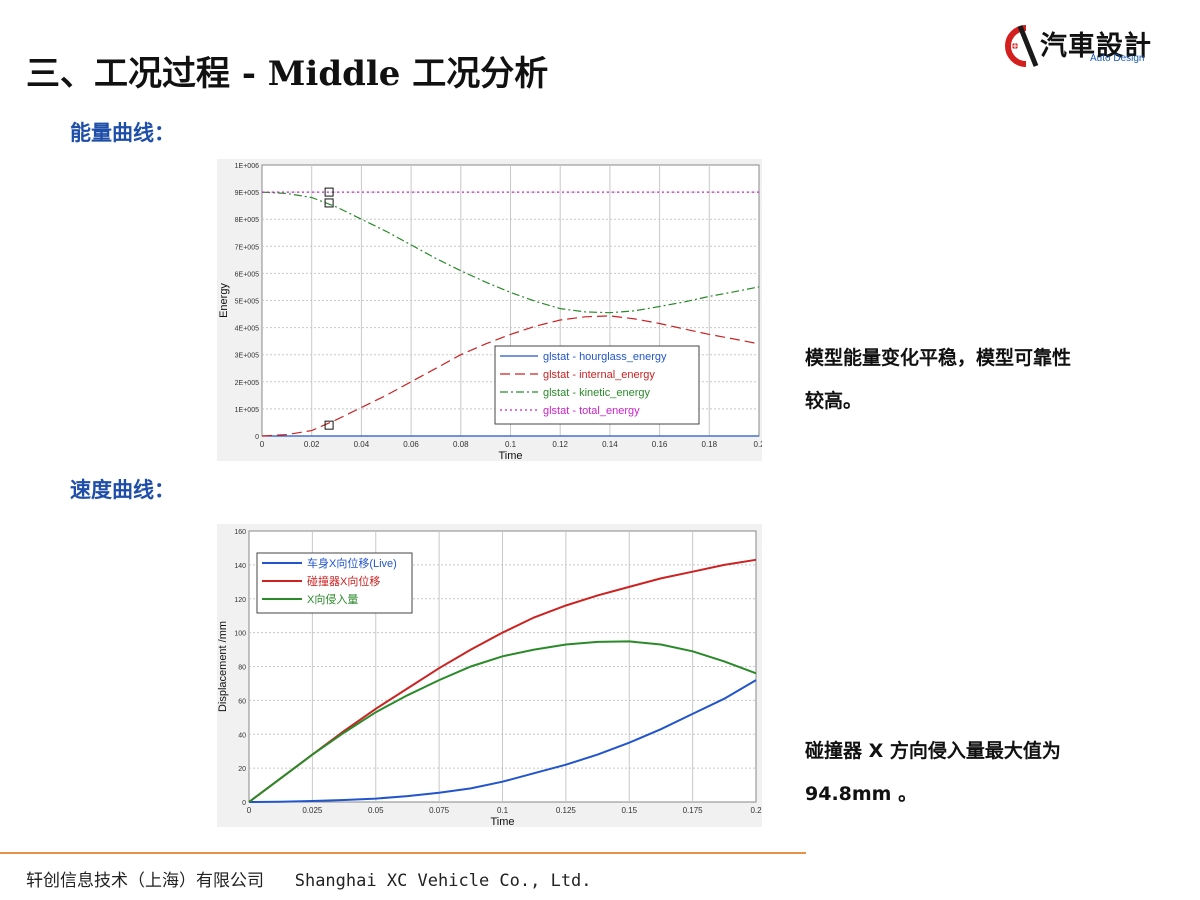 This screenshot has width=1200, height=900. What do you see at coordinates (629, 810) in the screenshot?
I see `x-tick-label: 0.15` at bounding box center [629, 810].